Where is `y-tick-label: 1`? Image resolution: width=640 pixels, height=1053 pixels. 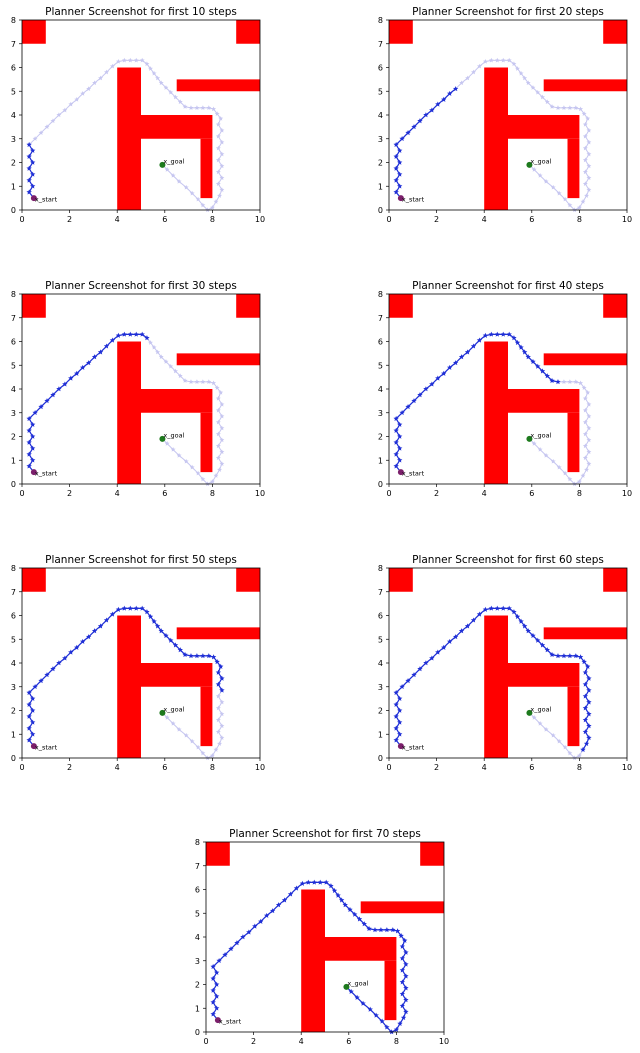 y-tick-label: 1 is located at coordinates (13, 460).